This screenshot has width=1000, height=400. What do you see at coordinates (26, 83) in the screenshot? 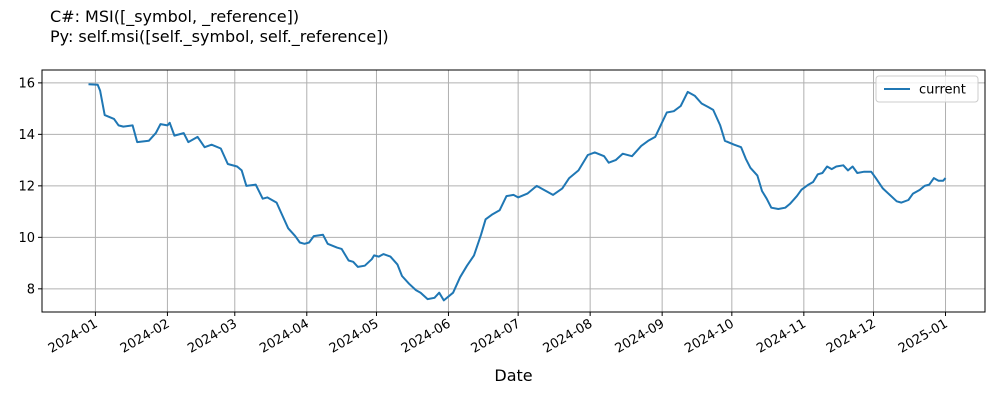
I see `y-tick-label: 16` at bounding box center [26, 83].